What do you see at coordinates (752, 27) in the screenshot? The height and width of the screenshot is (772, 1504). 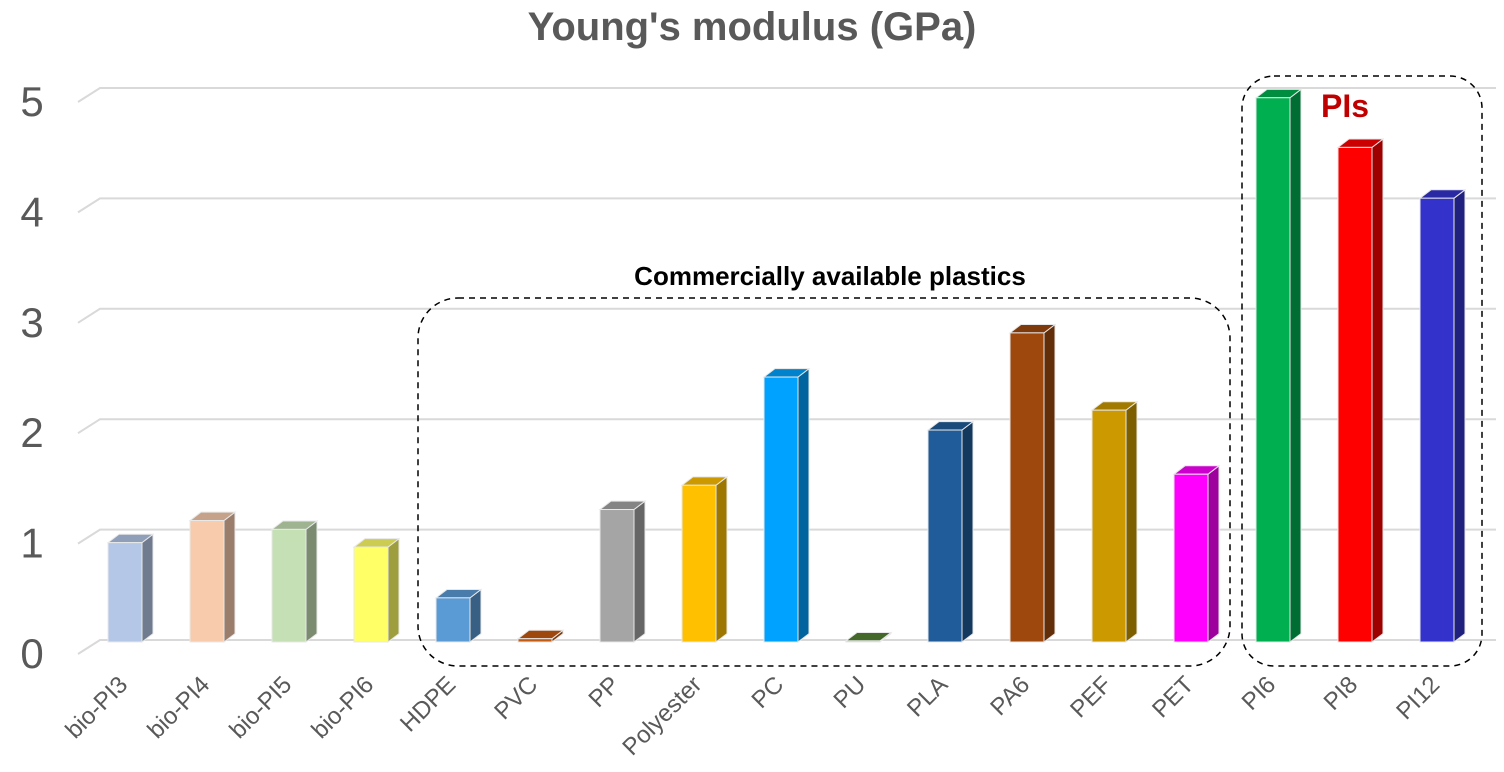 I see `chart-title: Young's modulus (GPa)` at bounding box center [752, 27].